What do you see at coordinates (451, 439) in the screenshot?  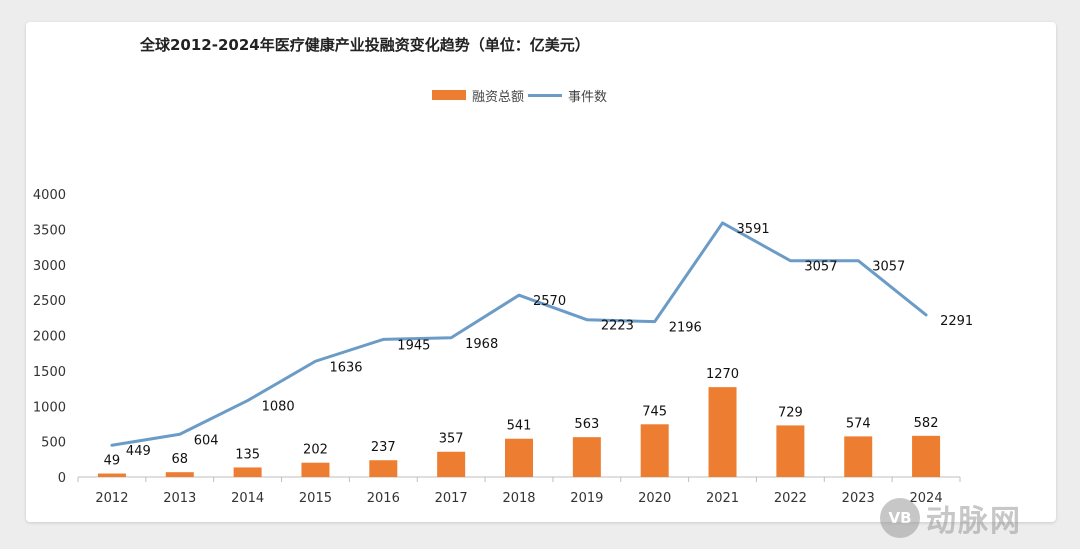 I see `bar-value-label: 357` at bounding box center [451, 439].